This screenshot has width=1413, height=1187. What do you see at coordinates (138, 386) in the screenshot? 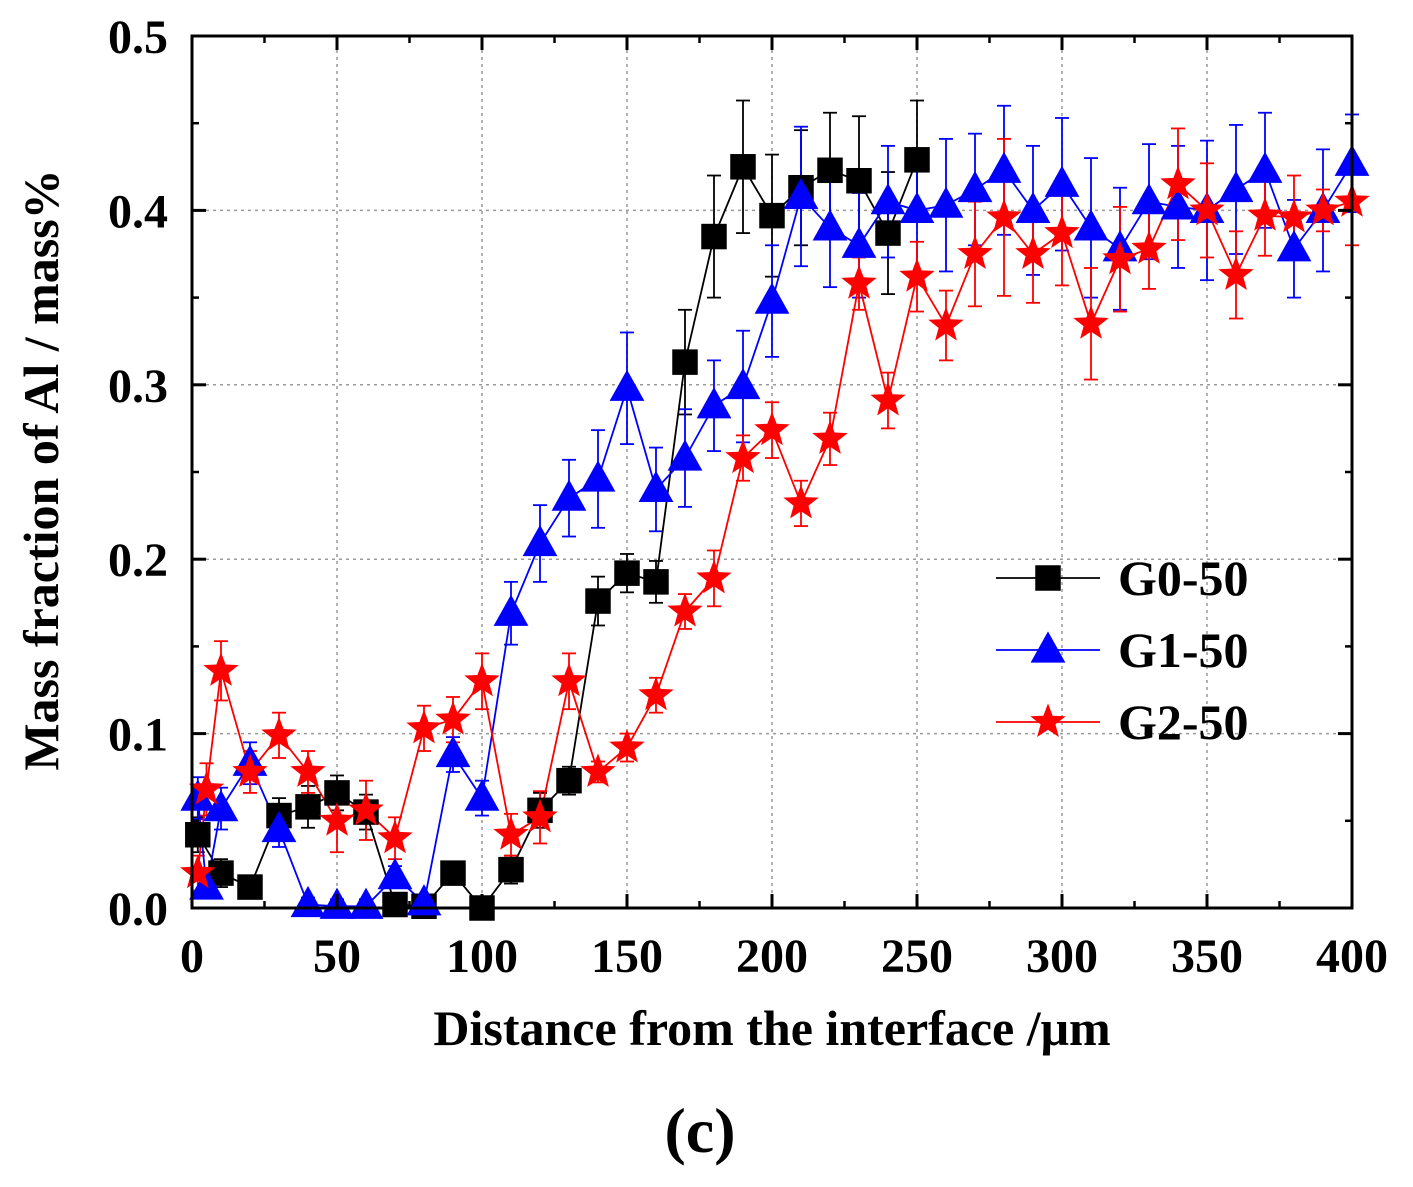
I see `y-tick-label: 0.3` at bounding box center [138, 386].